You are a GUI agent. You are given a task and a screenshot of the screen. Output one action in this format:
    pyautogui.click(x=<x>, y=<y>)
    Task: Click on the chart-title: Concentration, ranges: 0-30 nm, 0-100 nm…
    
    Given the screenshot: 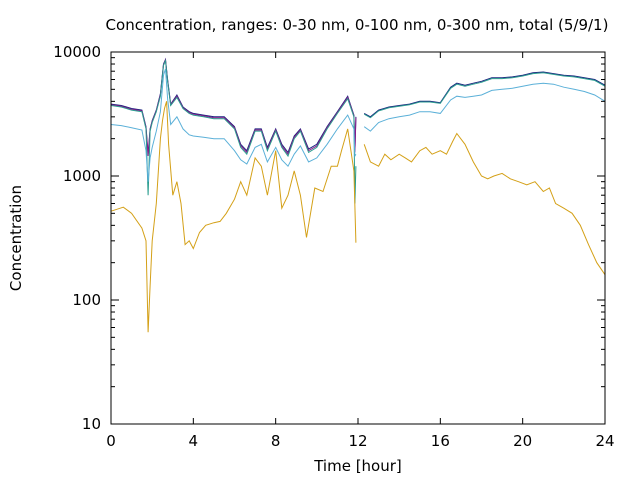 What is the action you would take?
    pyautogui.click(x=357, y=25)
    